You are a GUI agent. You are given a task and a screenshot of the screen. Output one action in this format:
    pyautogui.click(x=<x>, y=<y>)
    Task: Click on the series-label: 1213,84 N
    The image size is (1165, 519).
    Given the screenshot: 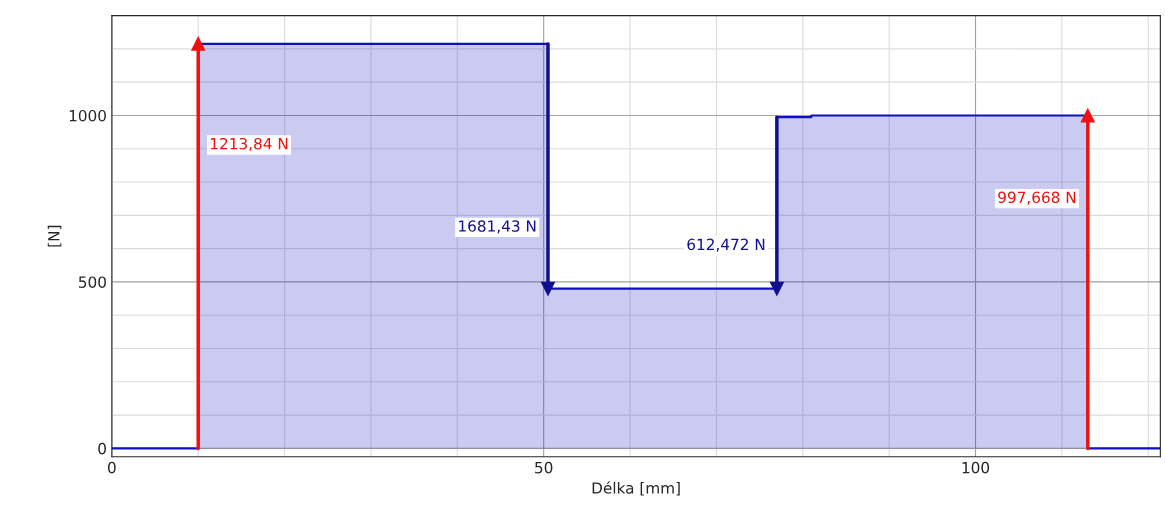 What is the action you would take?
    pyautogui.click(x=249, y=144)
    